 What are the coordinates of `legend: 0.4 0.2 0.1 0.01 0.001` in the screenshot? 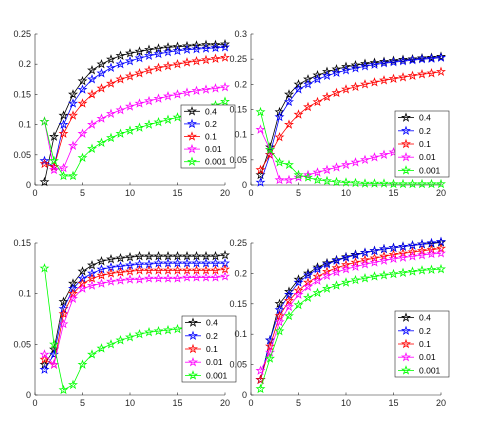 It's located at (422, 144).